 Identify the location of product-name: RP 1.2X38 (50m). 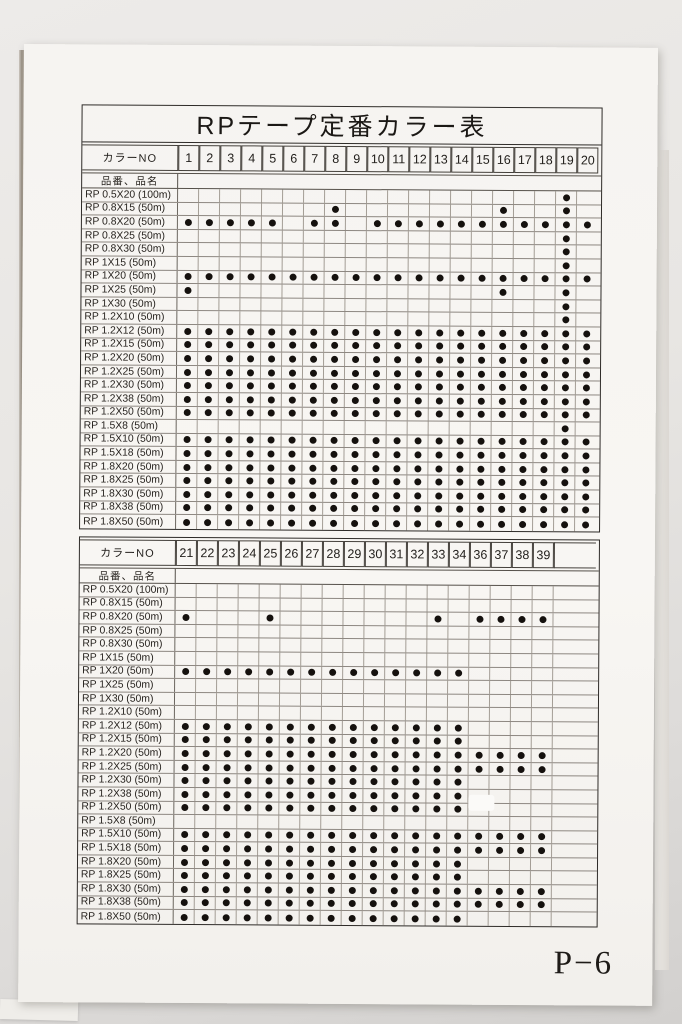
(126, 794).